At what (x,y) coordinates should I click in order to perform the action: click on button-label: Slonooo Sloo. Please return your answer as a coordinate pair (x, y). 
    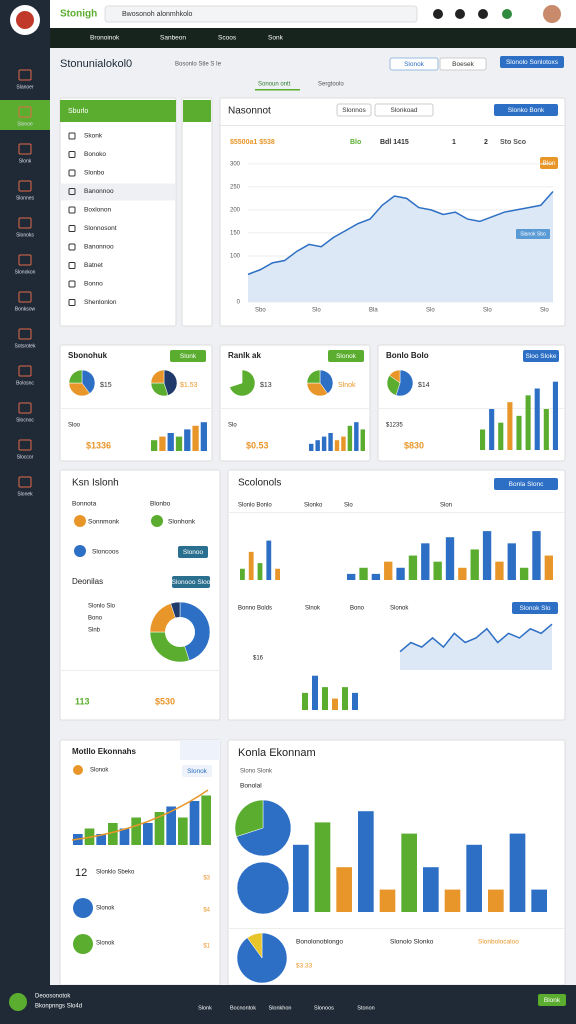
    Looking at the image, I should click on (191, 582).